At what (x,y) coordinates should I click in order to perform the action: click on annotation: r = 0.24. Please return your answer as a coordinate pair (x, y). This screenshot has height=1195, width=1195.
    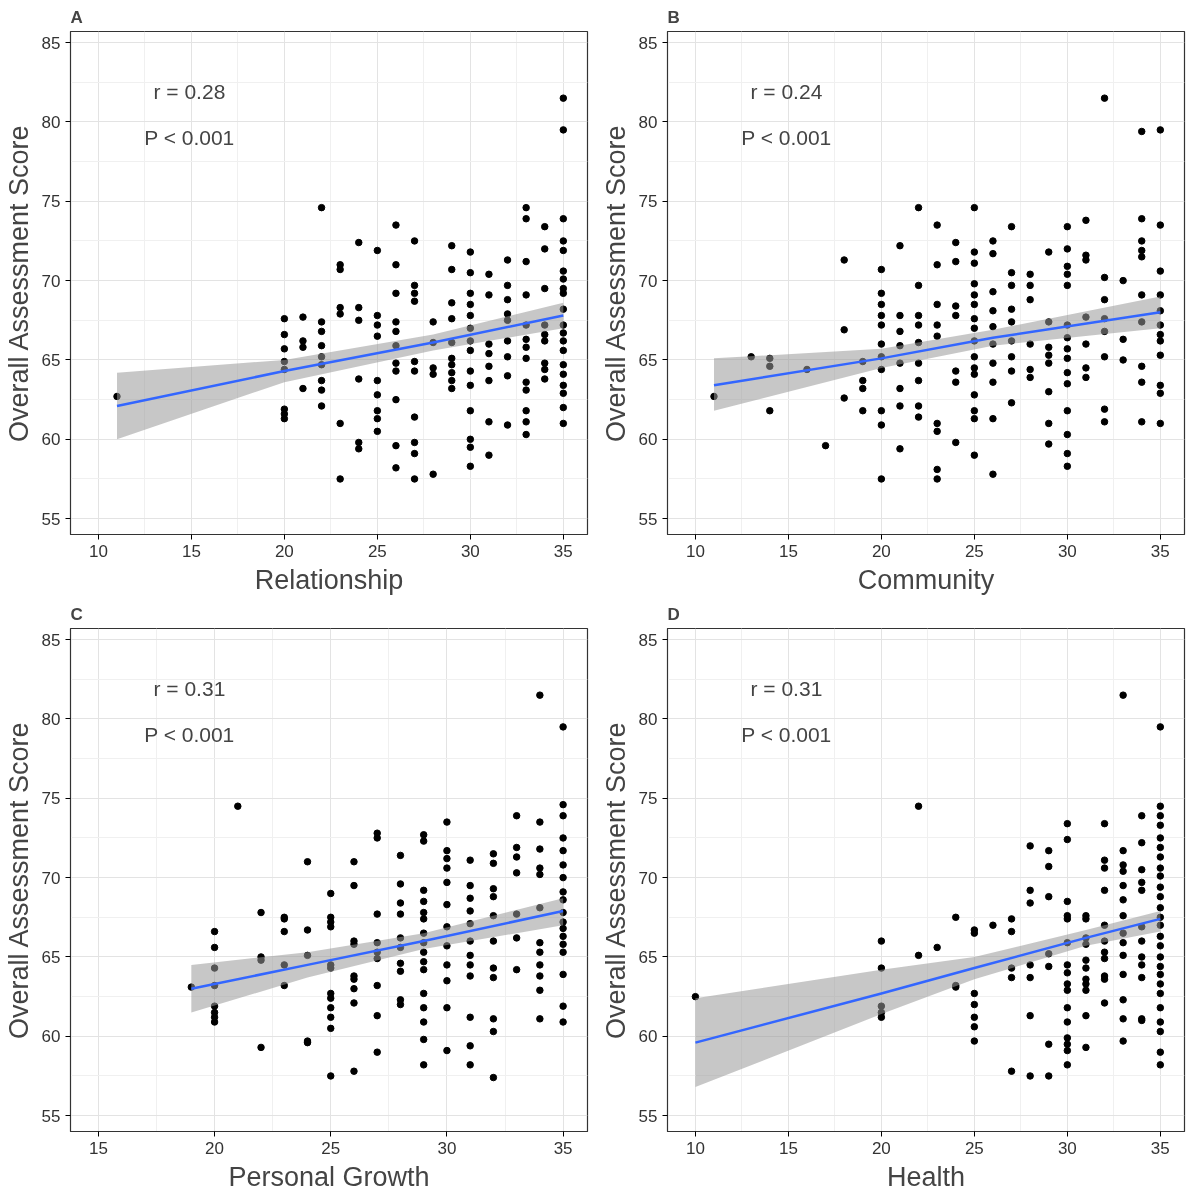
    Looking at the image, I should click on (786, 92).